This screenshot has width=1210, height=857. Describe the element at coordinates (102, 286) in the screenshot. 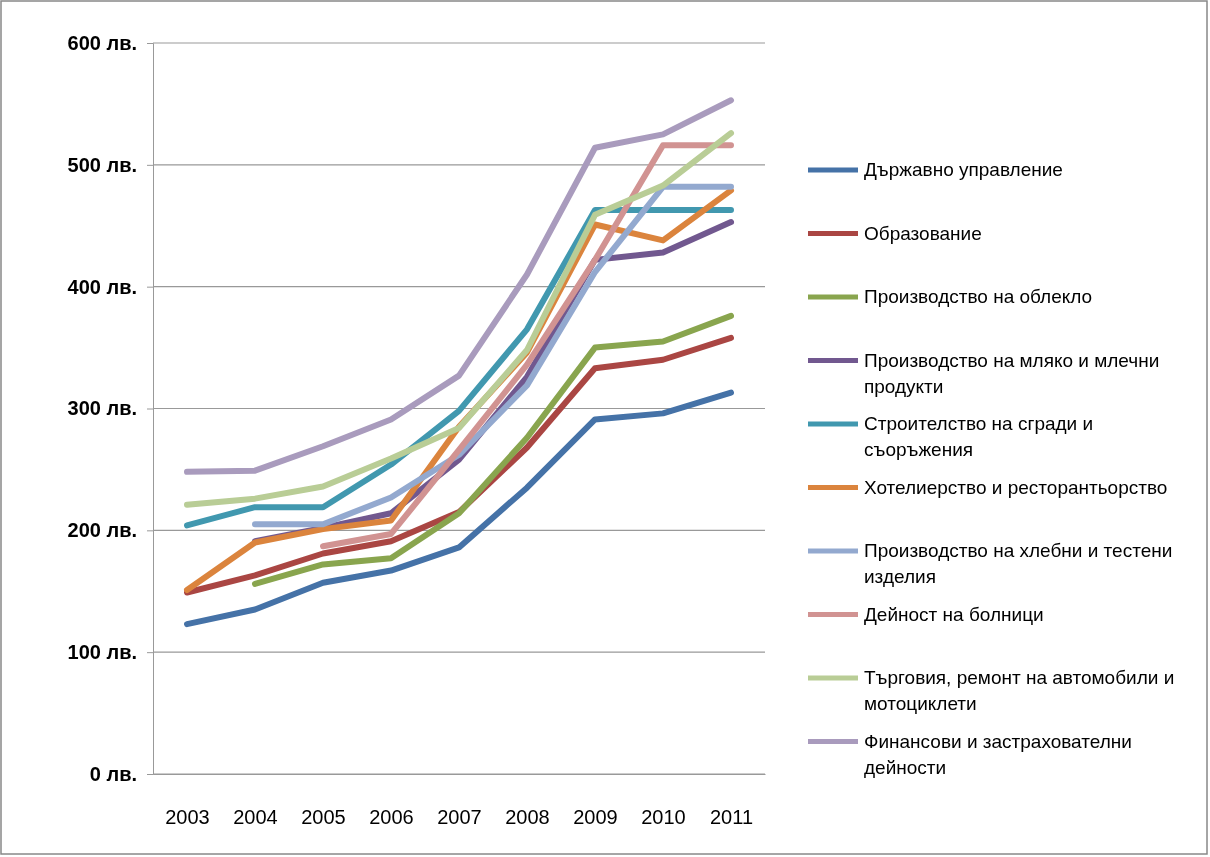

I see `y-tick-label: 400 лв.` at that location.